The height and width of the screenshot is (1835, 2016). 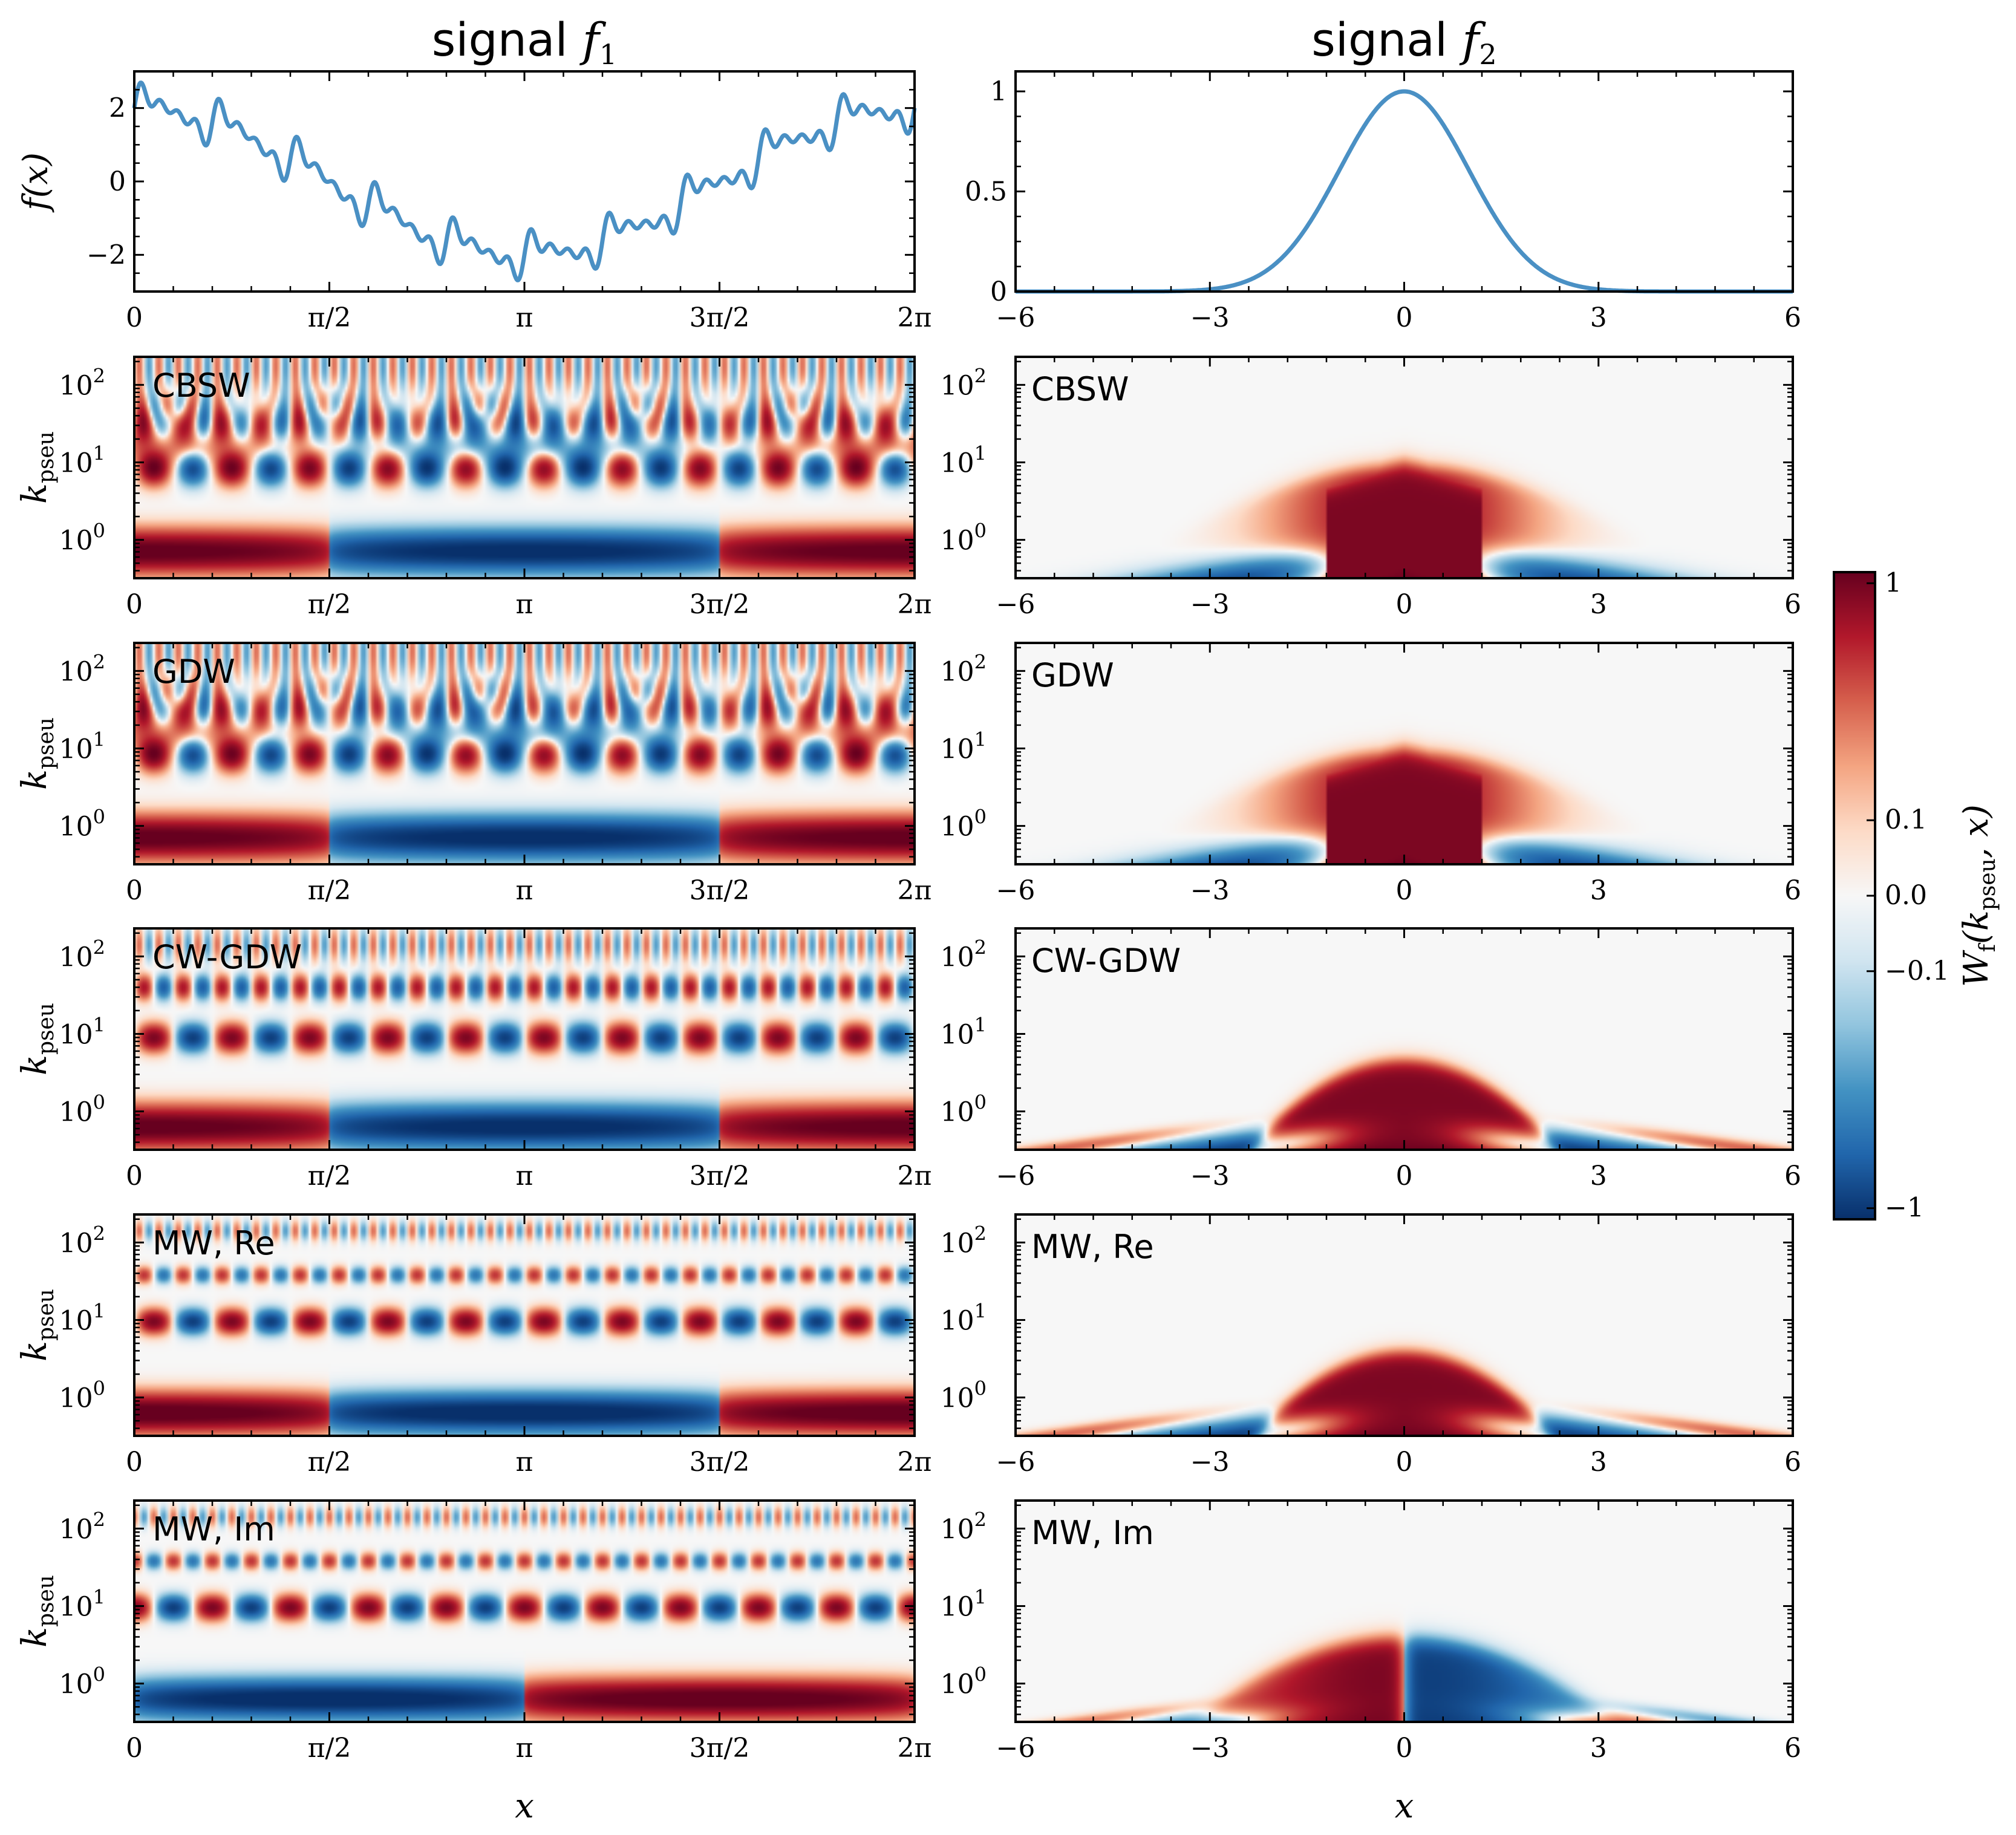 I want to click on x-axis-label-left: x, so click(x=524, y=1806).